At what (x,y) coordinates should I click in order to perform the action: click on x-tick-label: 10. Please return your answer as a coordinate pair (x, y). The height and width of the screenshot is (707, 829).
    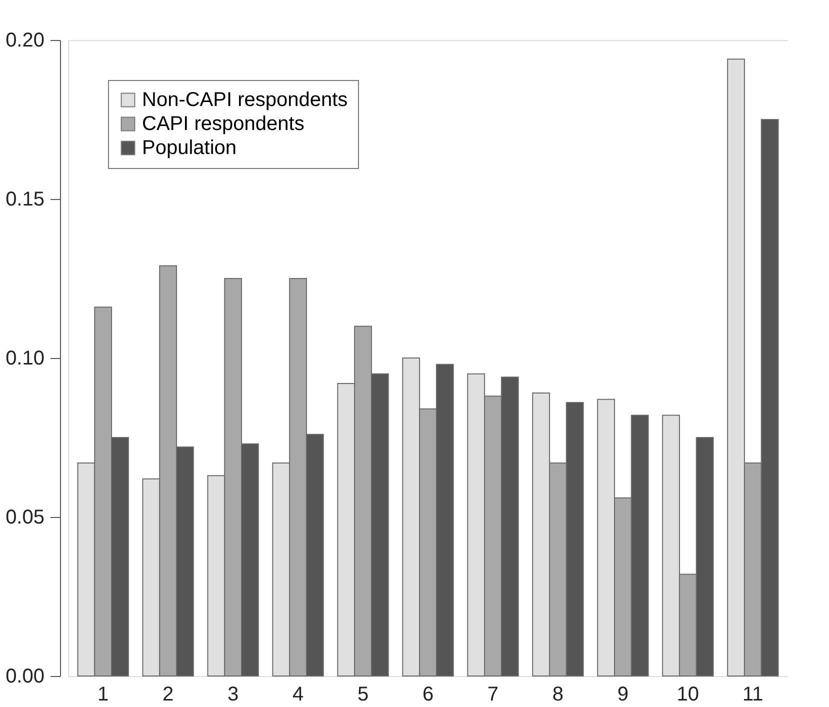
    Looking at the image, I should click on (688, 695).